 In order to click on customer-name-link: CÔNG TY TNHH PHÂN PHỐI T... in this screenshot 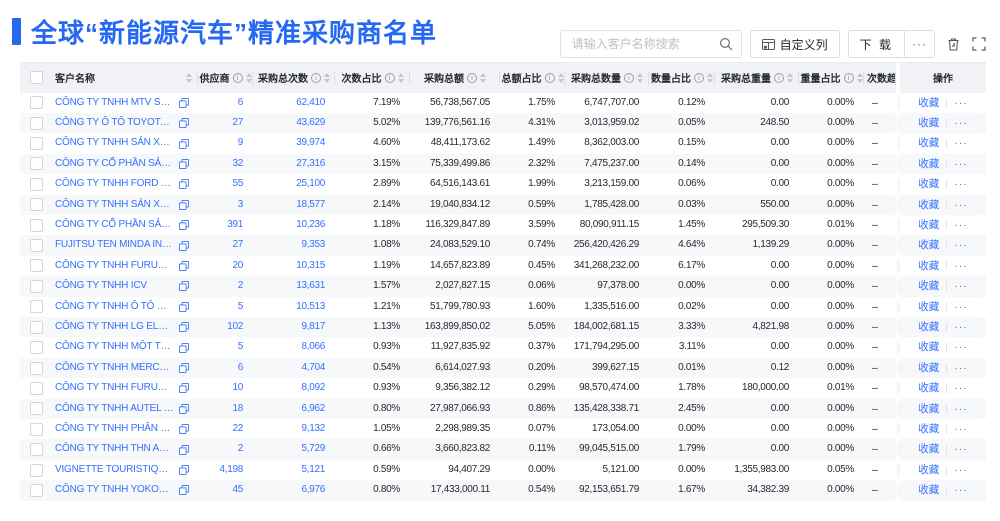, I will do `click(114, 428)`.